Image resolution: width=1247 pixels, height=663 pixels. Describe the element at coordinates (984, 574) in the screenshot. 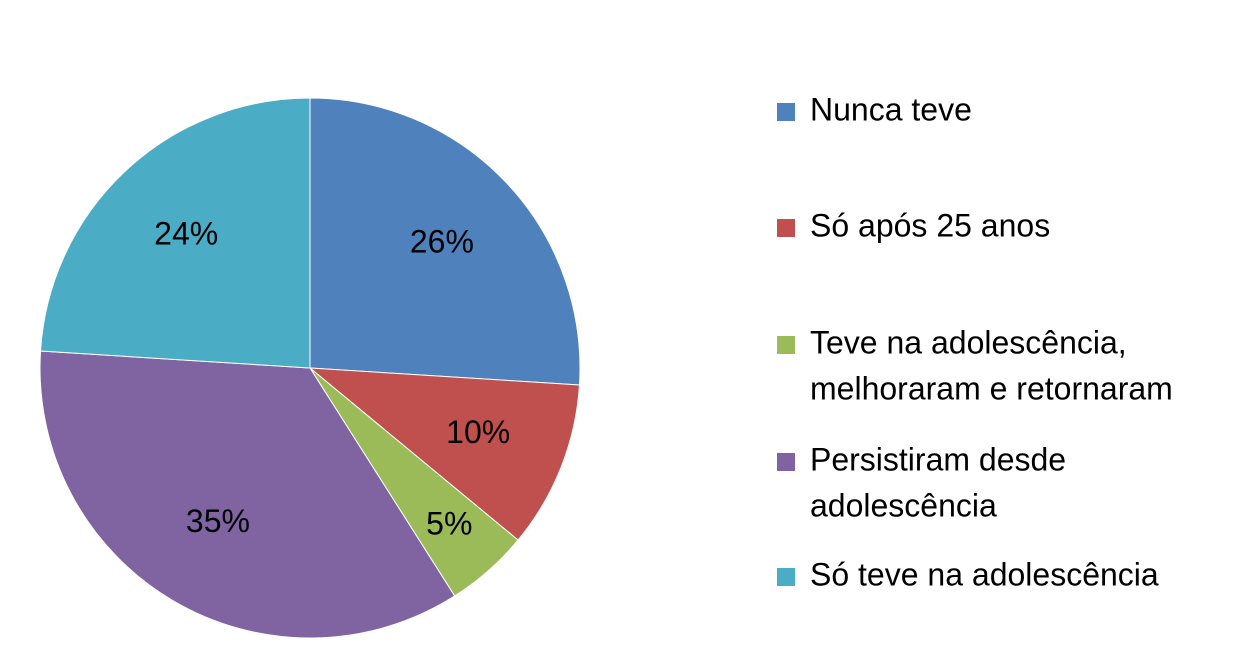

I see `legend-label: Só teve na adolescência` at that location.